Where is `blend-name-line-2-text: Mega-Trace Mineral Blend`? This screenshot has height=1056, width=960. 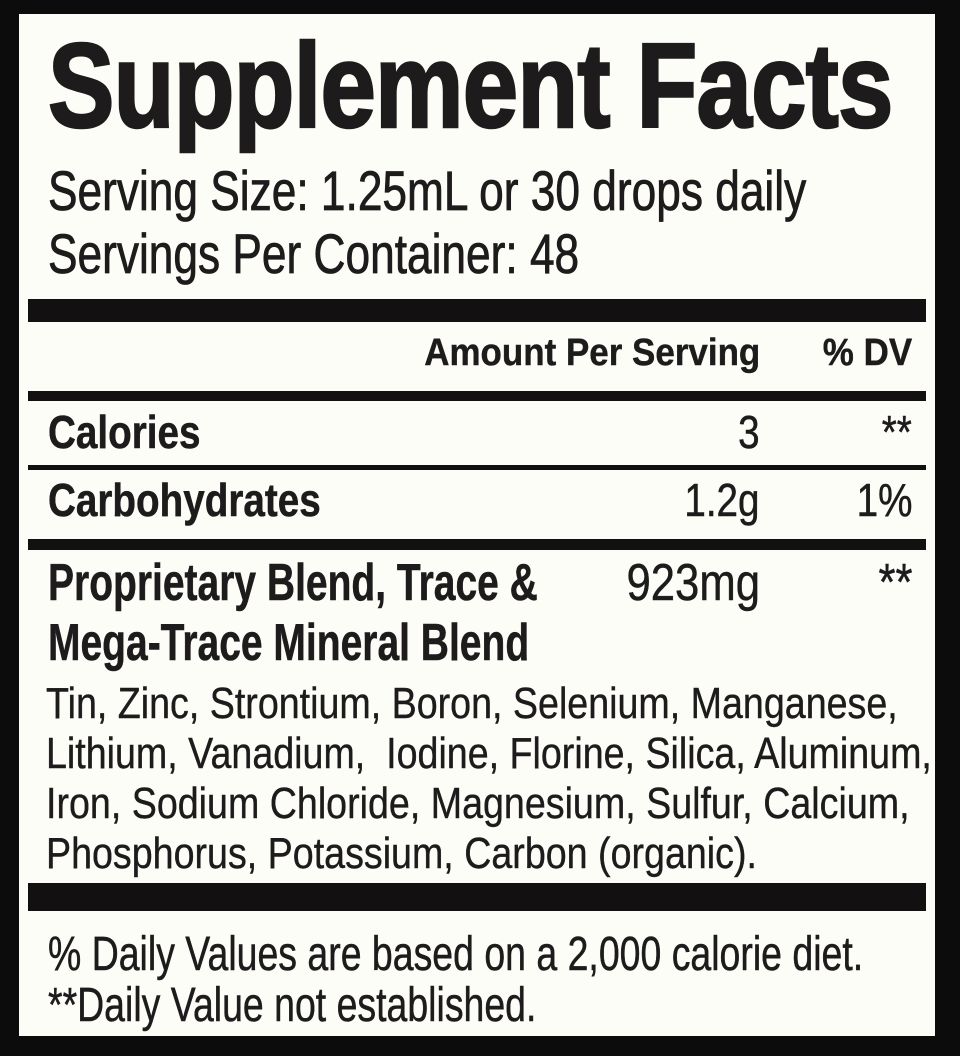 blend-name-line-2-text: Mega-Trace Mineral Blend is located at coordinates (289, 643).